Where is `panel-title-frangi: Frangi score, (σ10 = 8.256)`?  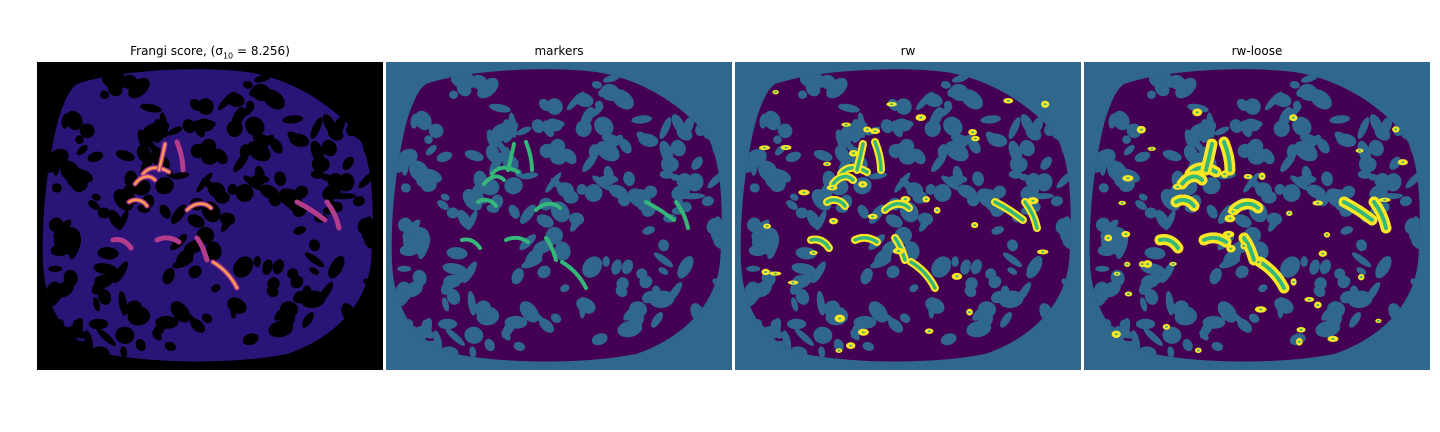 panel-title-frangi: Frangi score, (σ10 = 8.256) is located at coordinates (210, 53).